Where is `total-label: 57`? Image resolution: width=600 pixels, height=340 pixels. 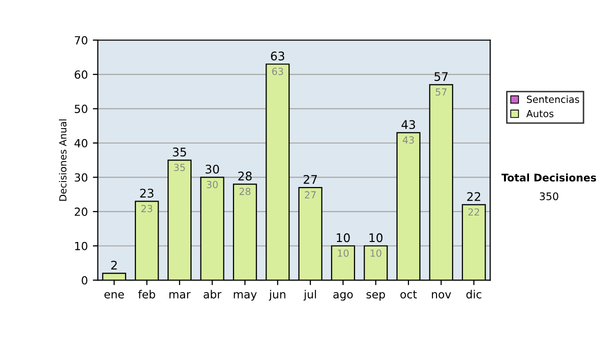 total-label: 57 is located at coordinates (441, 77).